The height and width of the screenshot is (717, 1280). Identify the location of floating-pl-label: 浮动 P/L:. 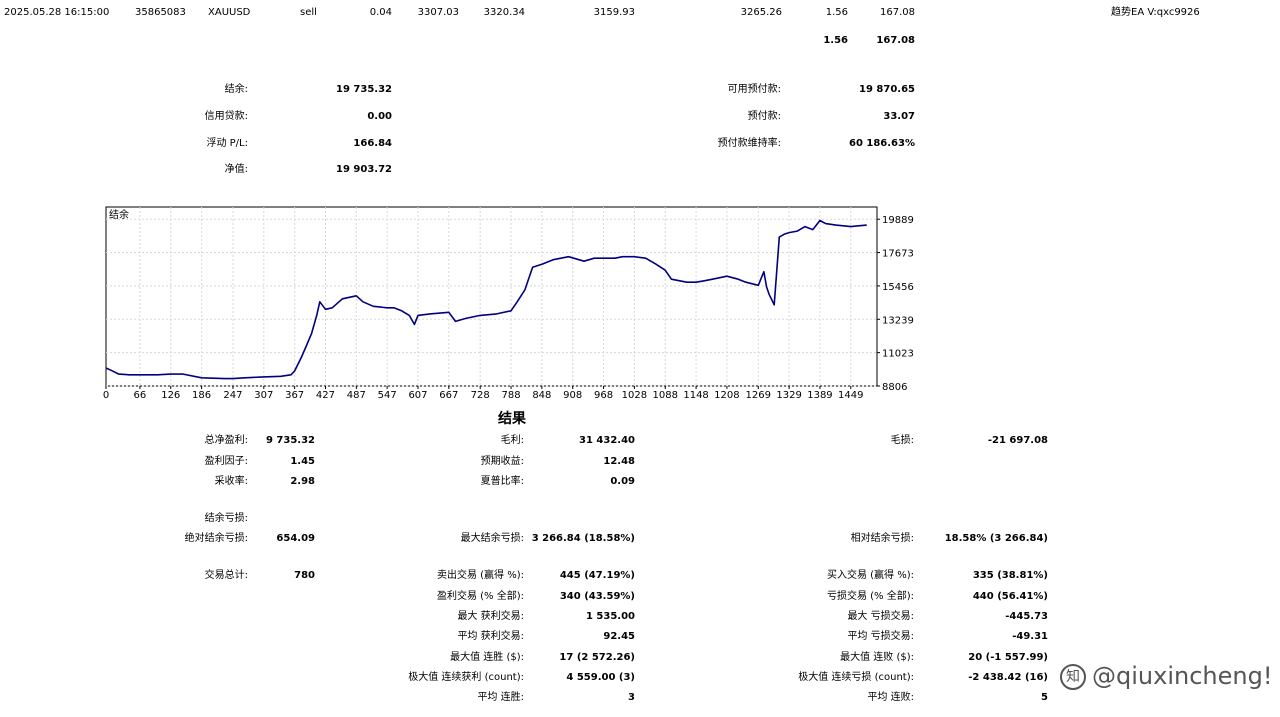
(227, 143).